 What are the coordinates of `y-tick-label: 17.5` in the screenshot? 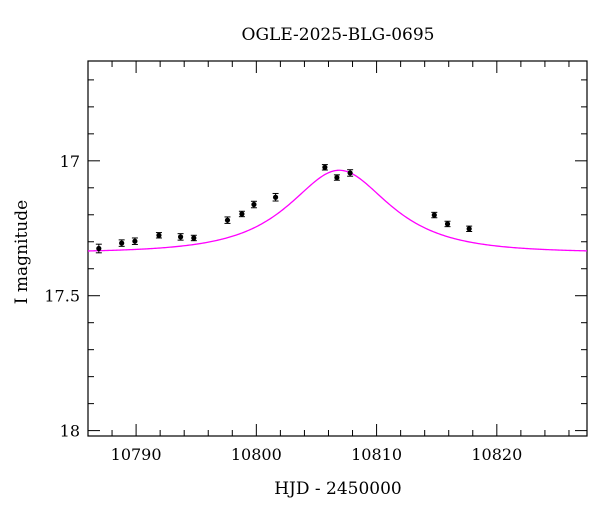 It's located at (62, 296).